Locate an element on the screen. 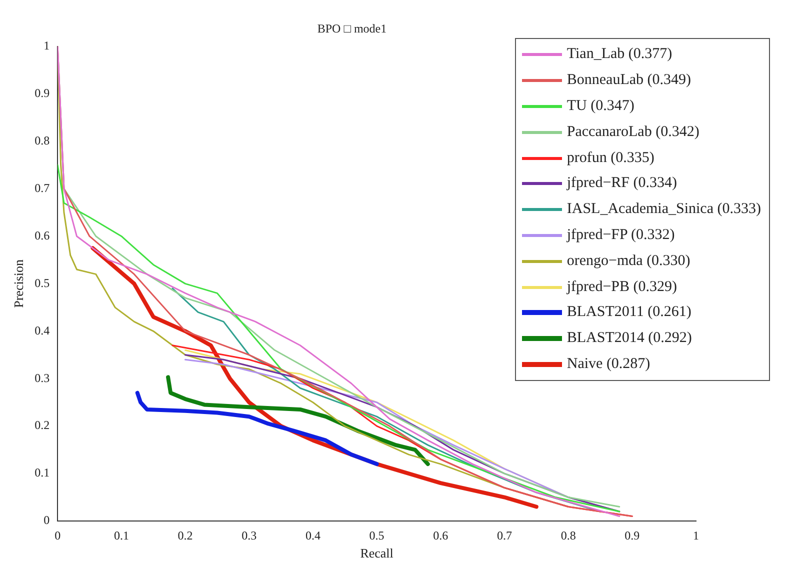 The height and width of the screenshot is (570, 804). legend-label: IASL_Academia_Sinica (0.333) is located at coordinates (663, 209).